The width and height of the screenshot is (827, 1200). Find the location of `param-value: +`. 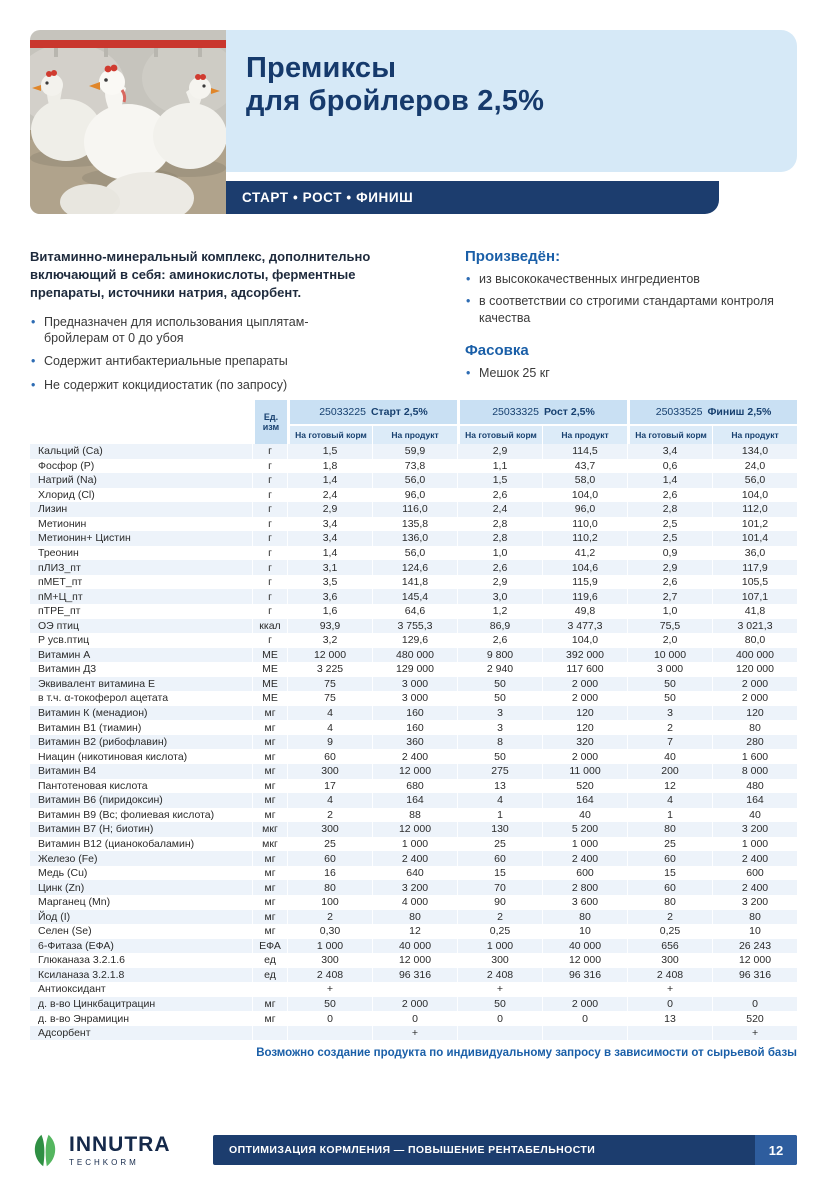

param-value: + is located at coordinates (499, 989).